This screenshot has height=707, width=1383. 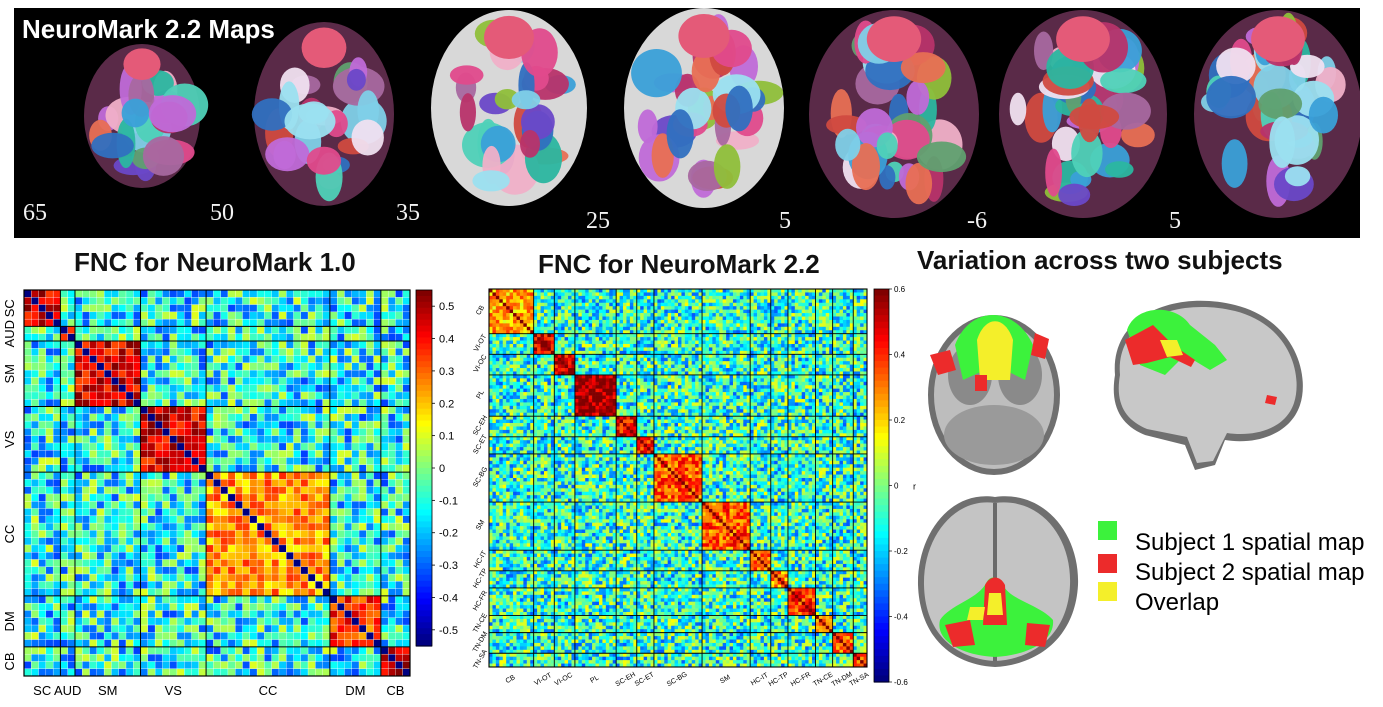 I want to click on colorbar-tick-label: 0.4, so click(x=446, y=340).